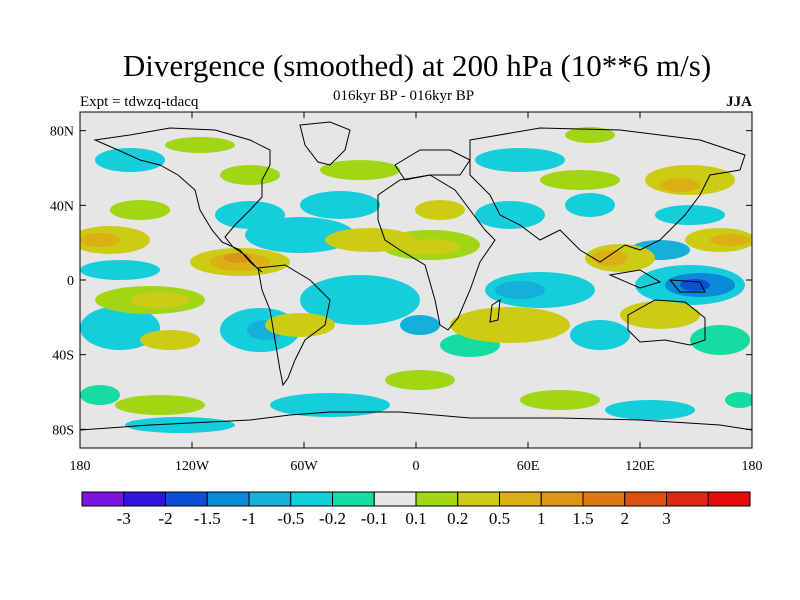  I want to click on x-tick-label: 120E, so click(640, 466).